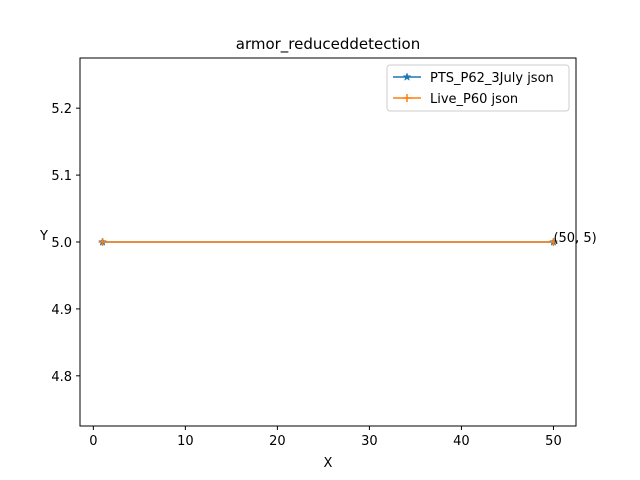 This screenshot has height=480, width=640. Describe the element at coordinates (93, 441) in the screenshot. I see `x-tick-label: 0` at that location.